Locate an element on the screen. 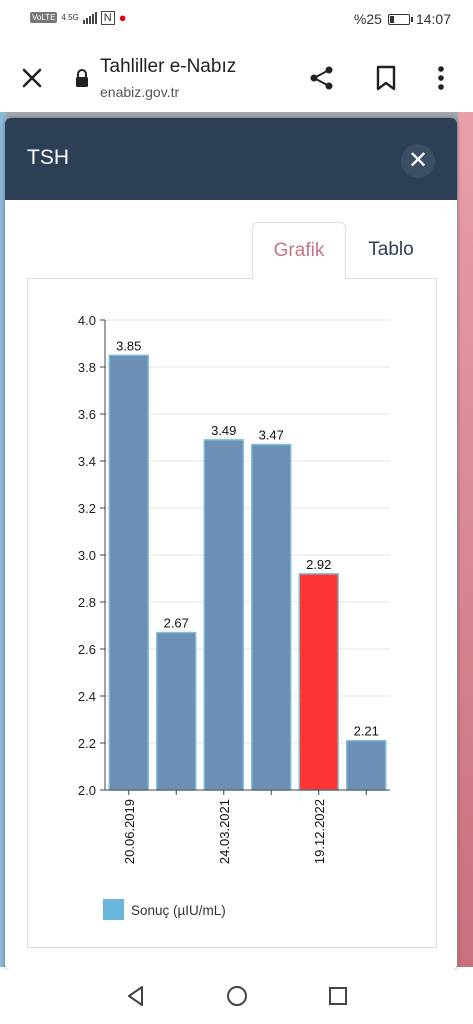 This screenshot has width=473, height=1024. data-label: 2.21 is located at coordinates (366, 731).